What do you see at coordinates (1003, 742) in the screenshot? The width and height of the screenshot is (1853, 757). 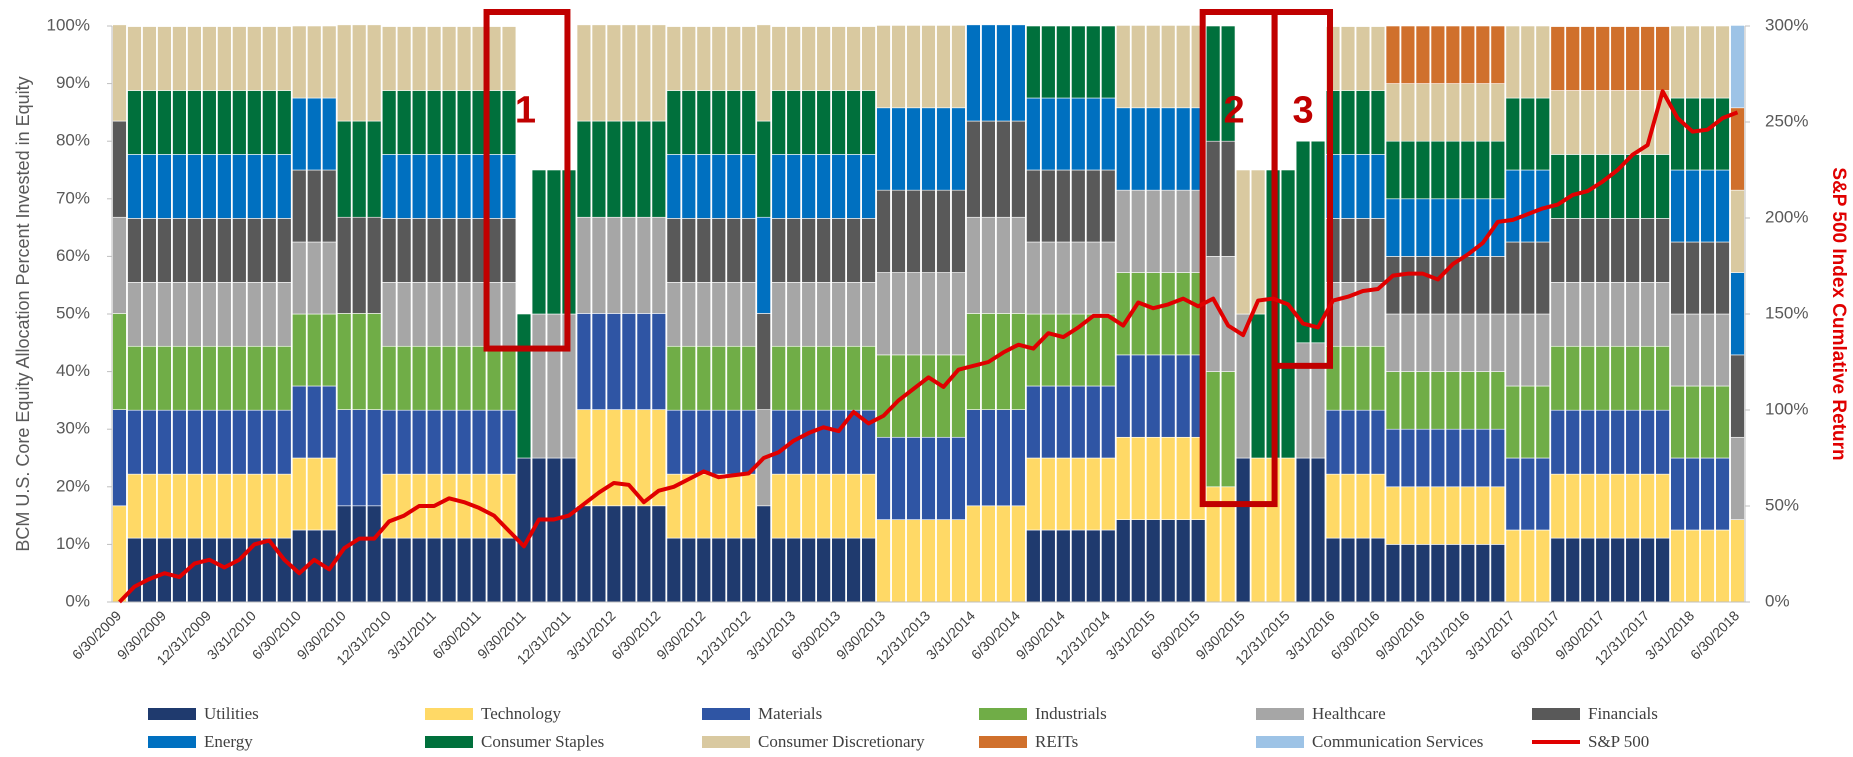 I see `legend-swatch` at bounding box center [1003, 742].